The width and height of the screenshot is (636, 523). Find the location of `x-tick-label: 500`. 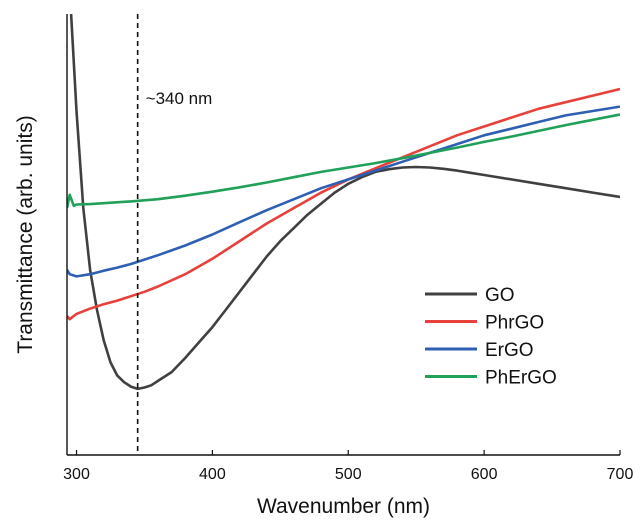

x-tick-label: 500 is located at coordinates (348, 474).